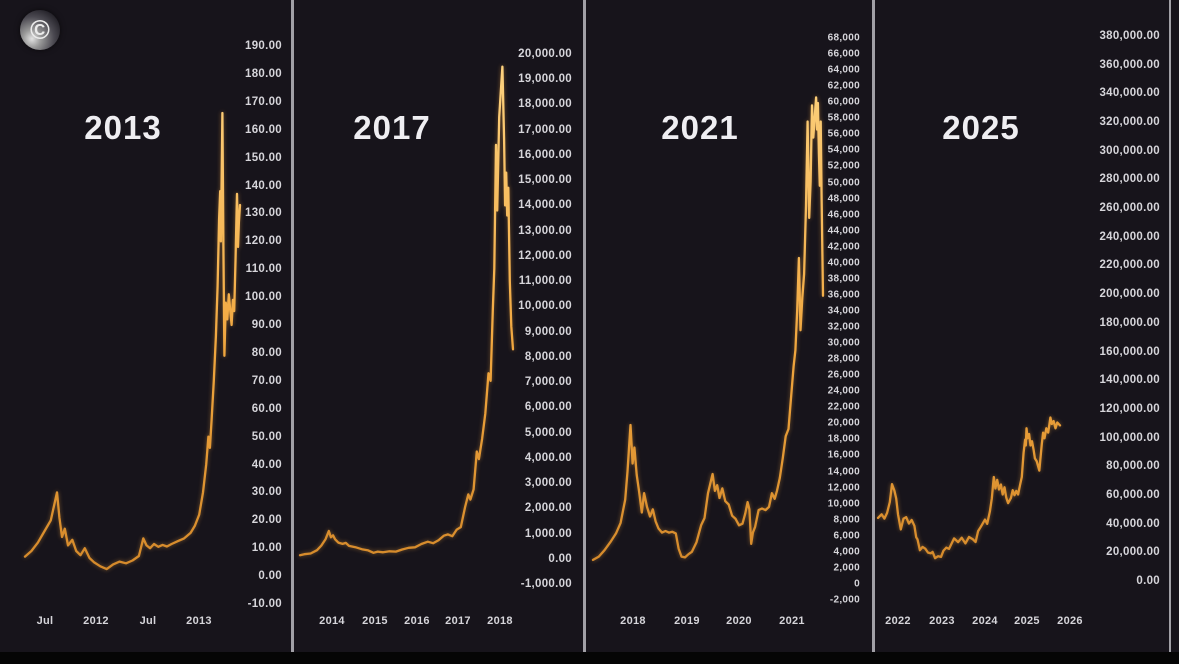 This screenshot has width=1179, height=664. I want to click on y-axis-tick-label: 110.00, so click(263, 269).